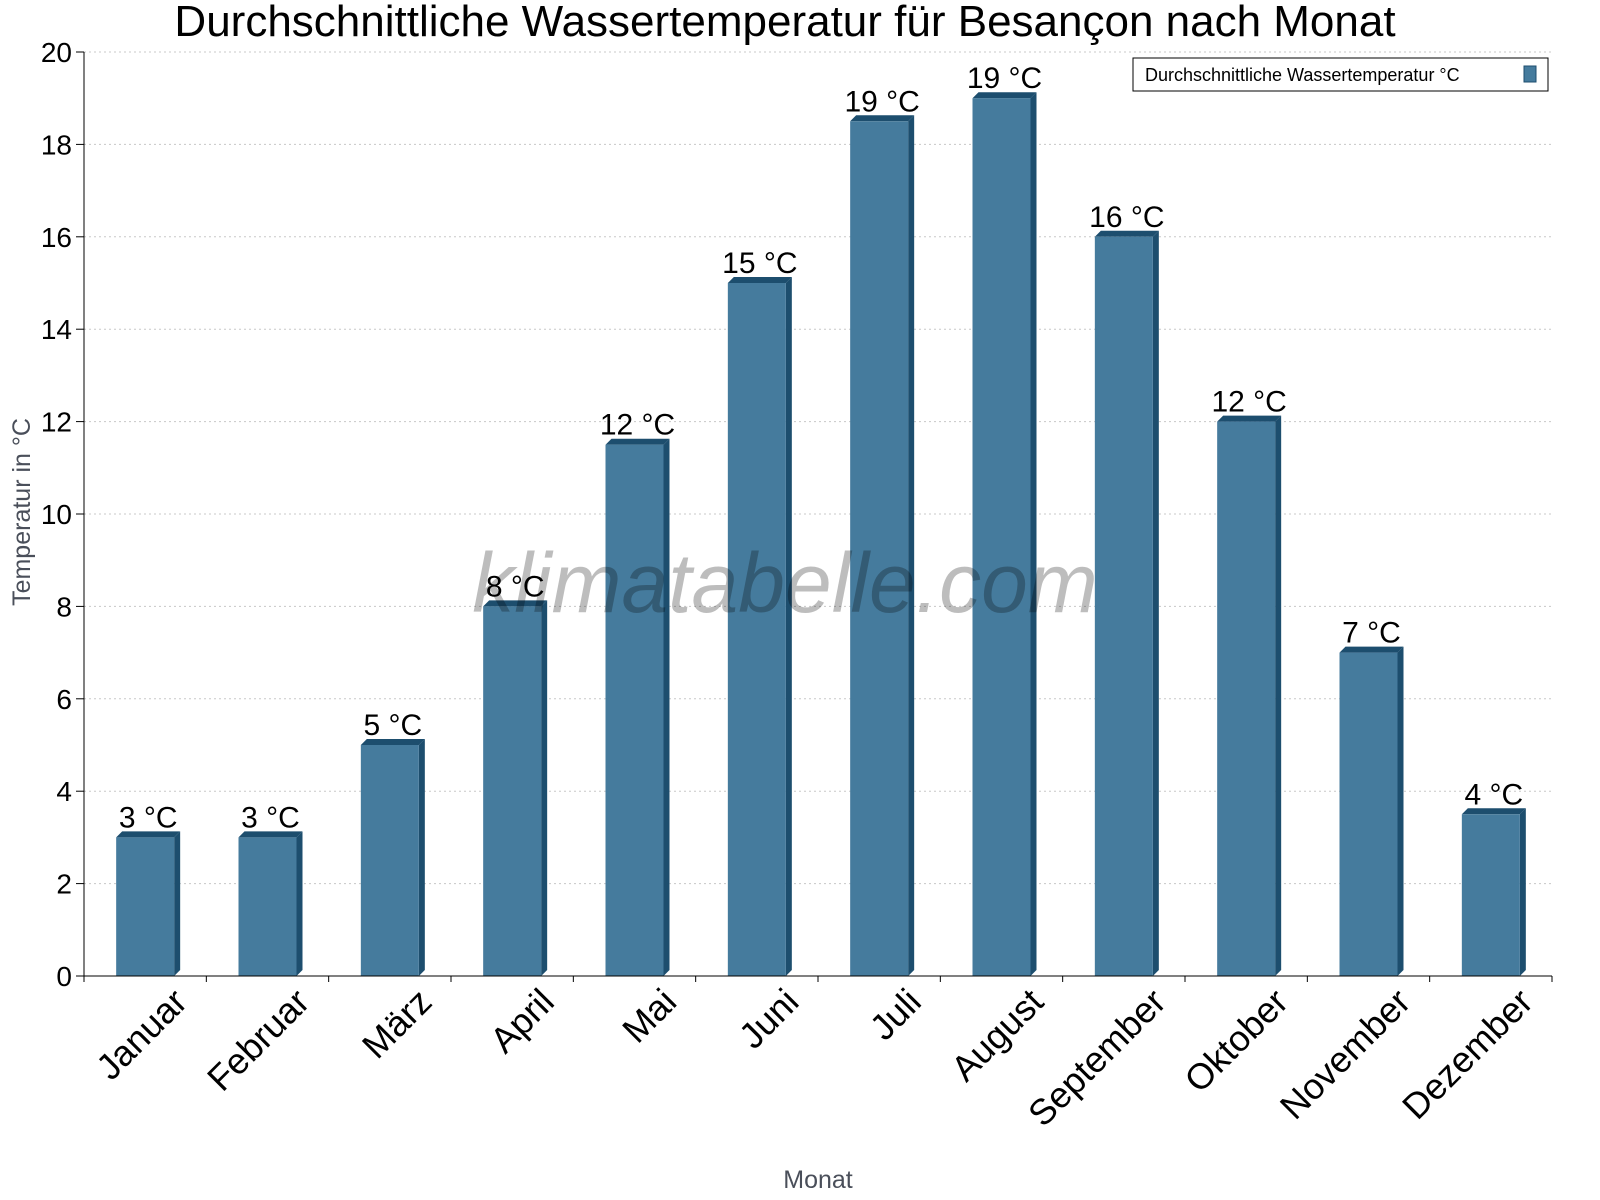  What do you see at coordinates (56, 514) in the screenshot?
I see `y-tick-label: 10` at bounding box center [56, 514].